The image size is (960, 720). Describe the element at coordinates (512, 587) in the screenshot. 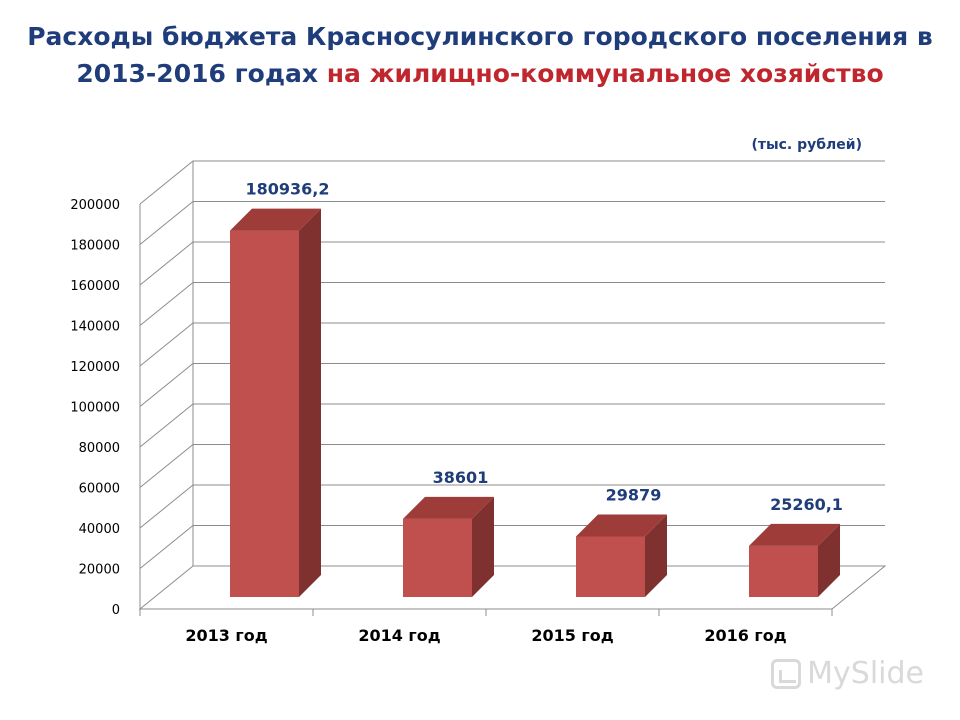

I see `chart-floor` at that location.